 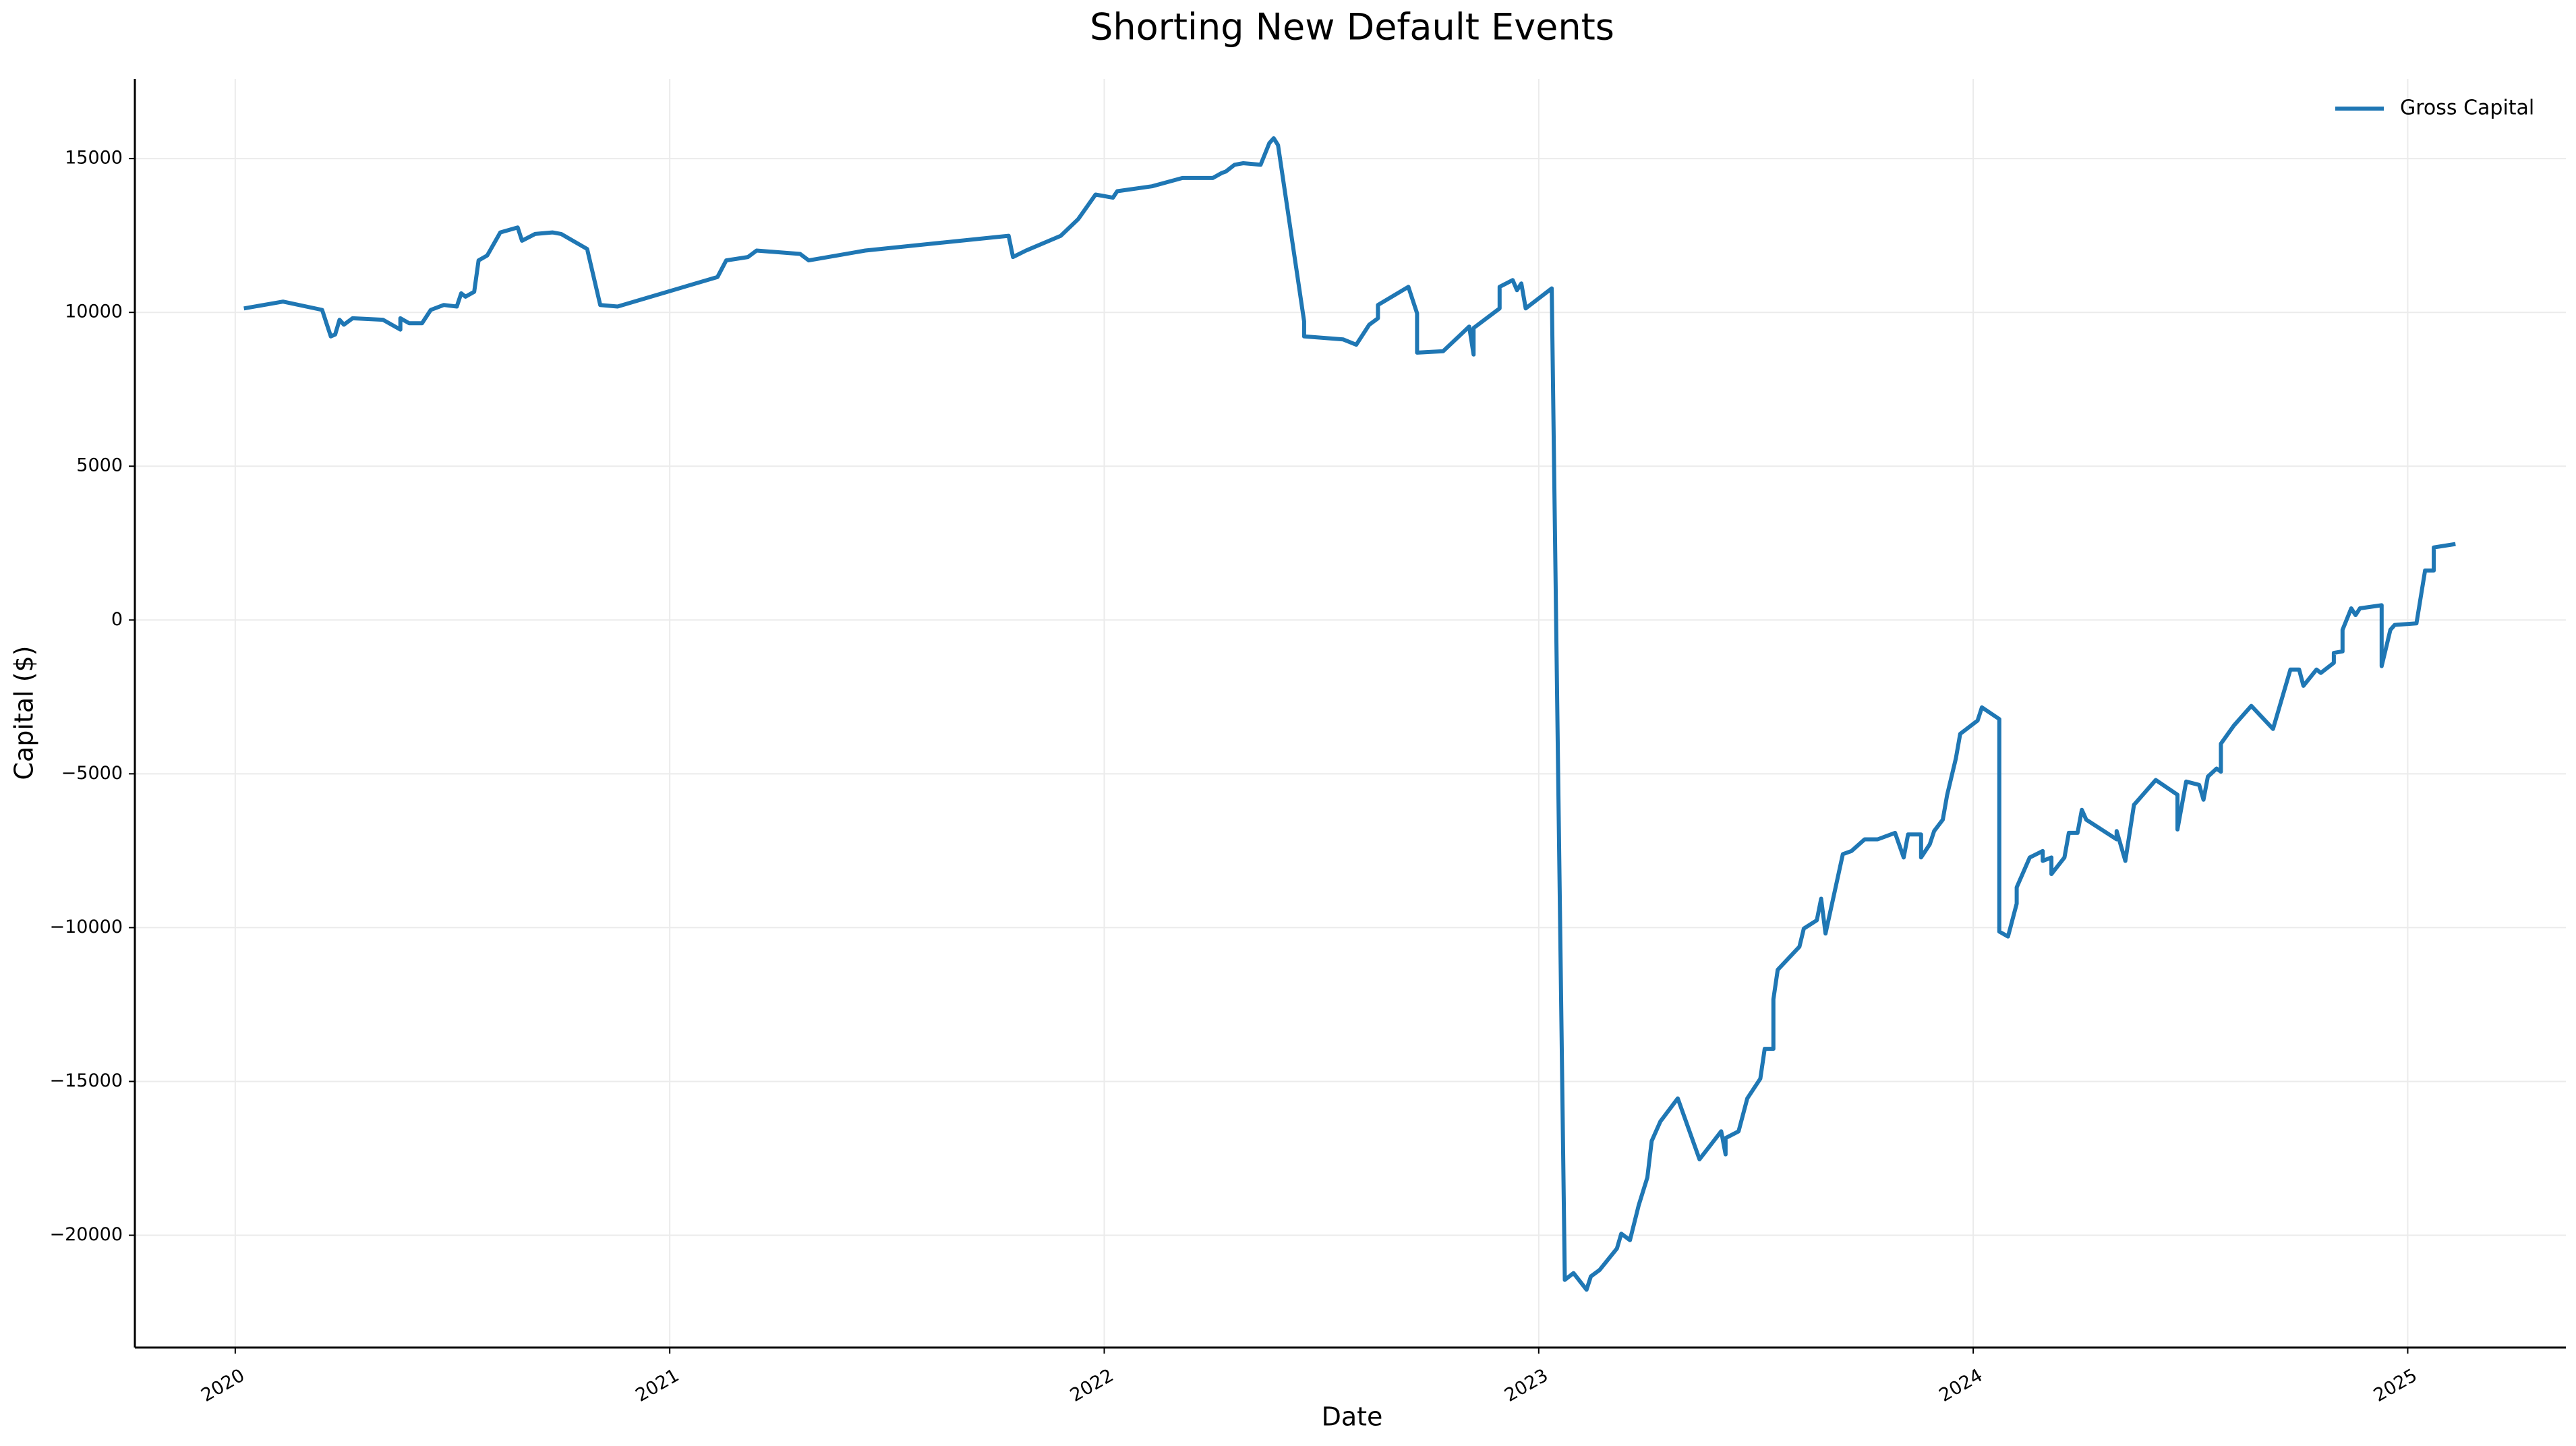 I want to click on y-axis-label: Capital ($), so click(x=24, y=713).